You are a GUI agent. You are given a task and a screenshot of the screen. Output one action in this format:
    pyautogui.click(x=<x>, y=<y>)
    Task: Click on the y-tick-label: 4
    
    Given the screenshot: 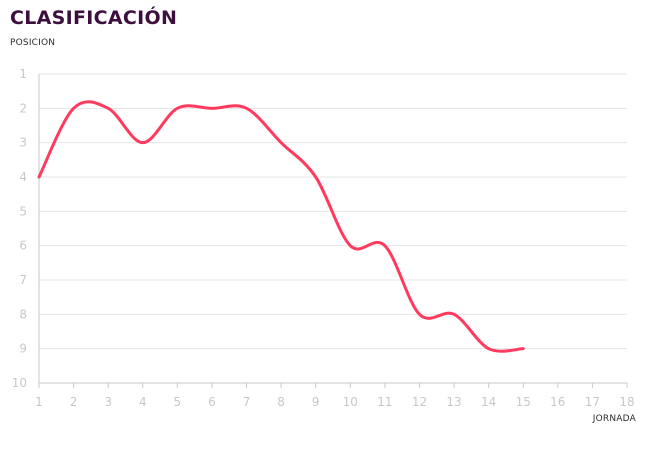 What is the action you would take?
    pyautogui.click(x=23, y=177)
    